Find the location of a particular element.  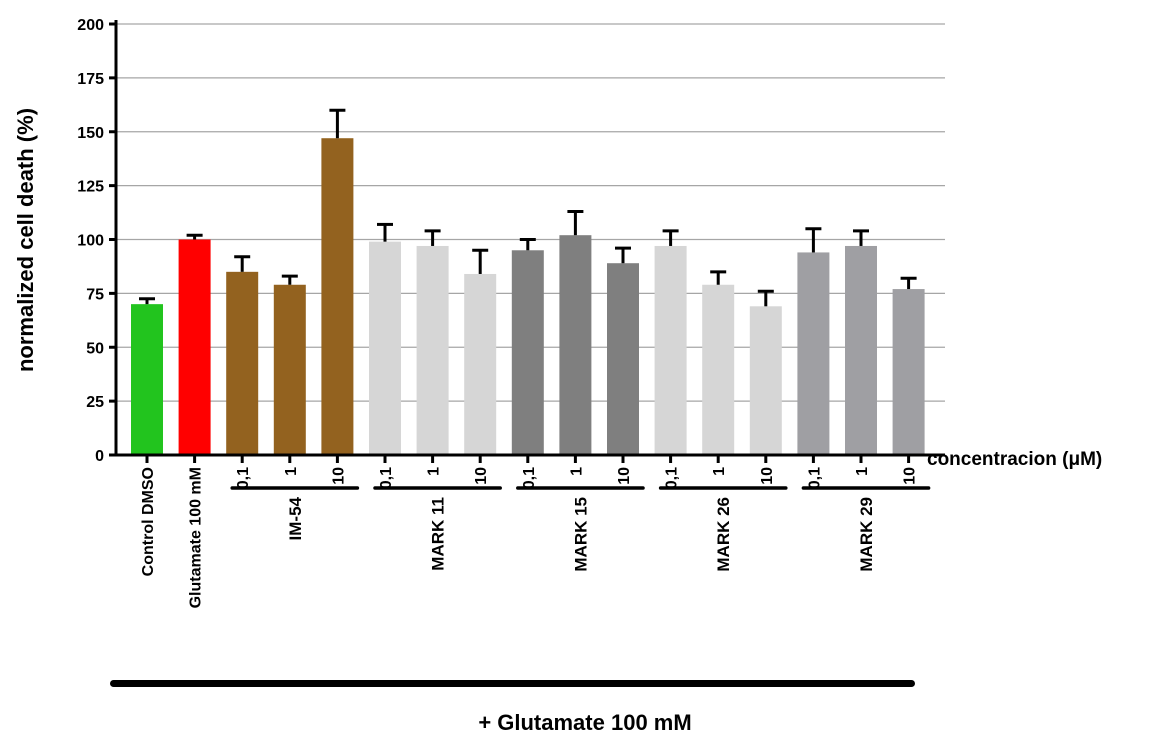

footer-label: + Glutamate 100 mM is located at coordinates (584, 722).